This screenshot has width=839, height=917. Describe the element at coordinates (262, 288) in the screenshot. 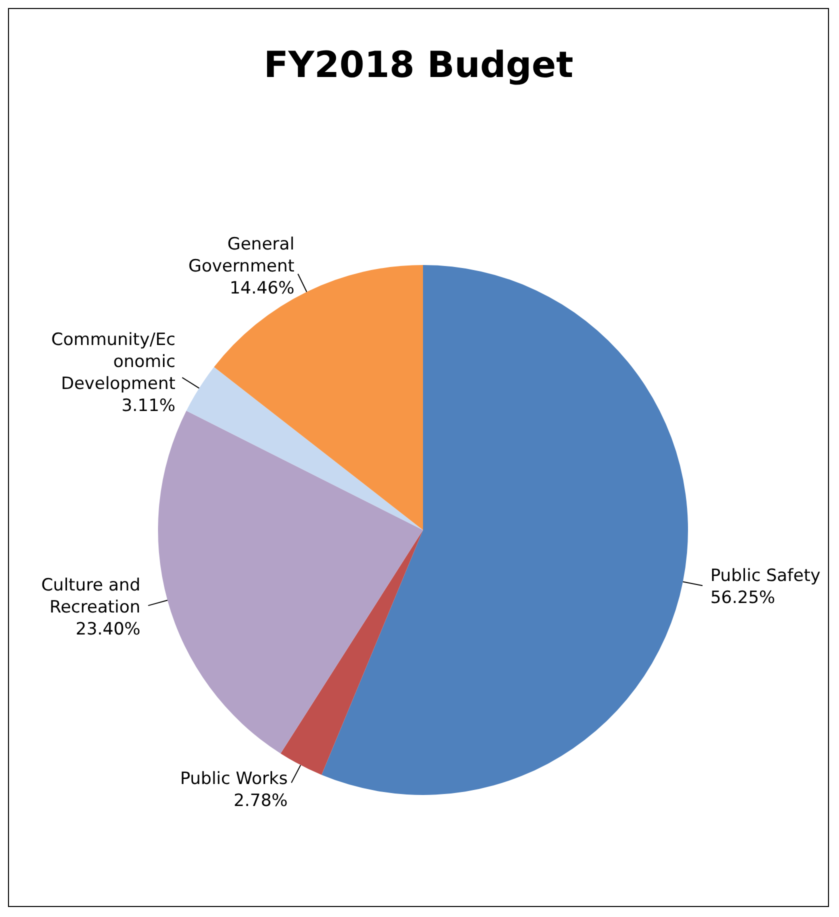

I see `data-label: 14.46%` at that location.